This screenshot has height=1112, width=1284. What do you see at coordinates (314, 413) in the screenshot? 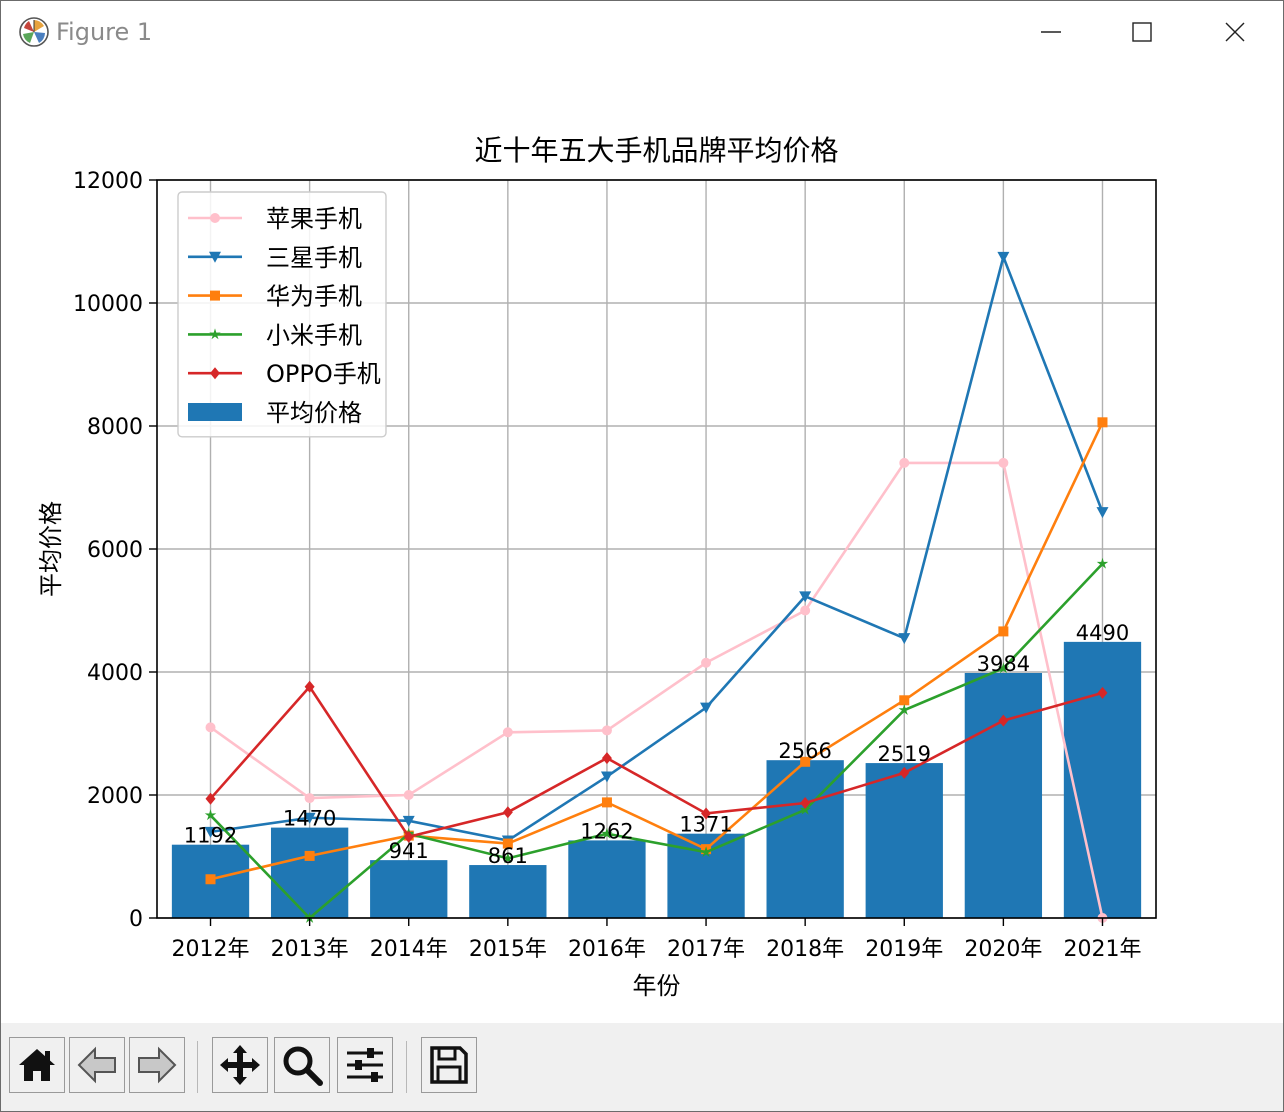
I see `legend-label: 平均价格` at bounding box center [314, 413].